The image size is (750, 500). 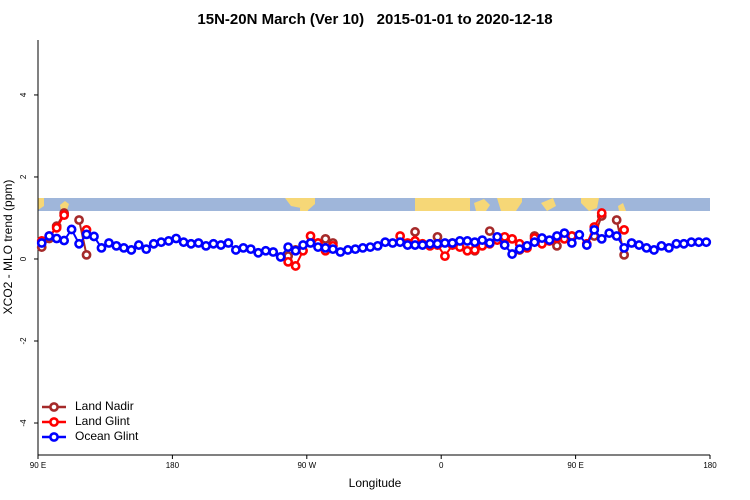 I want to click on y-tick-label: -4, so click(x=23, y=423).